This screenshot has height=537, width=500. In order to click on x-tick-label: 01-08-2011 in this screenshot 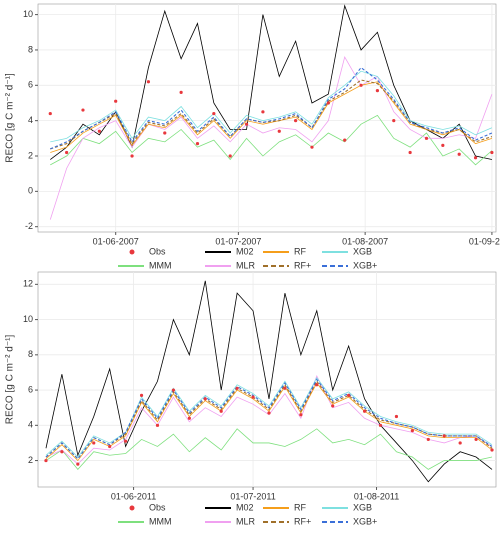, I will do `click(376, 496)`.